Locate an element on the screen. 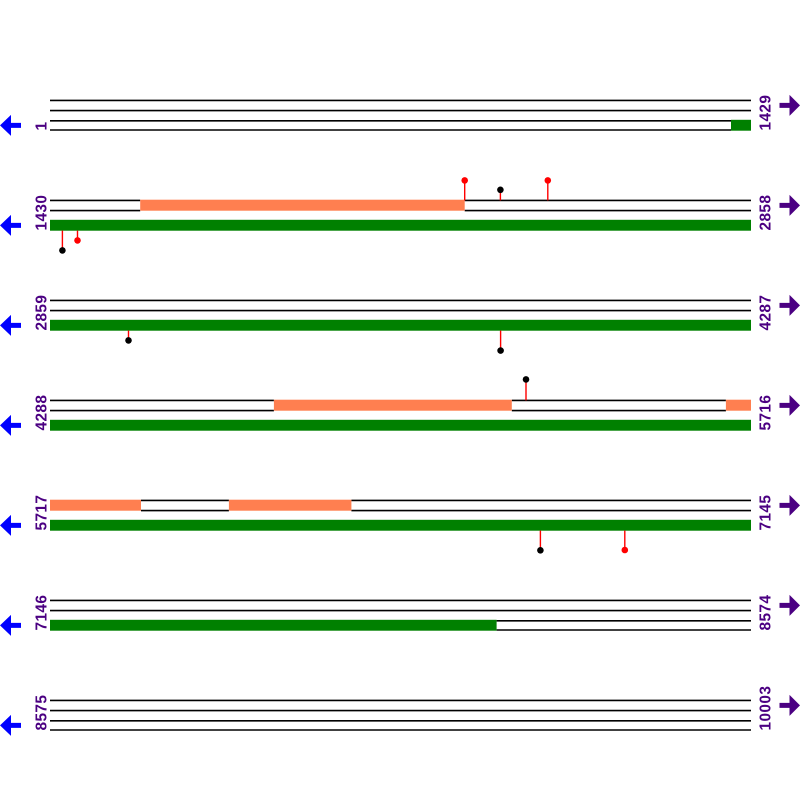 The width and height of the screenshot is (800, 800). svg-text: 1429 is located at coordinates (765, 113).